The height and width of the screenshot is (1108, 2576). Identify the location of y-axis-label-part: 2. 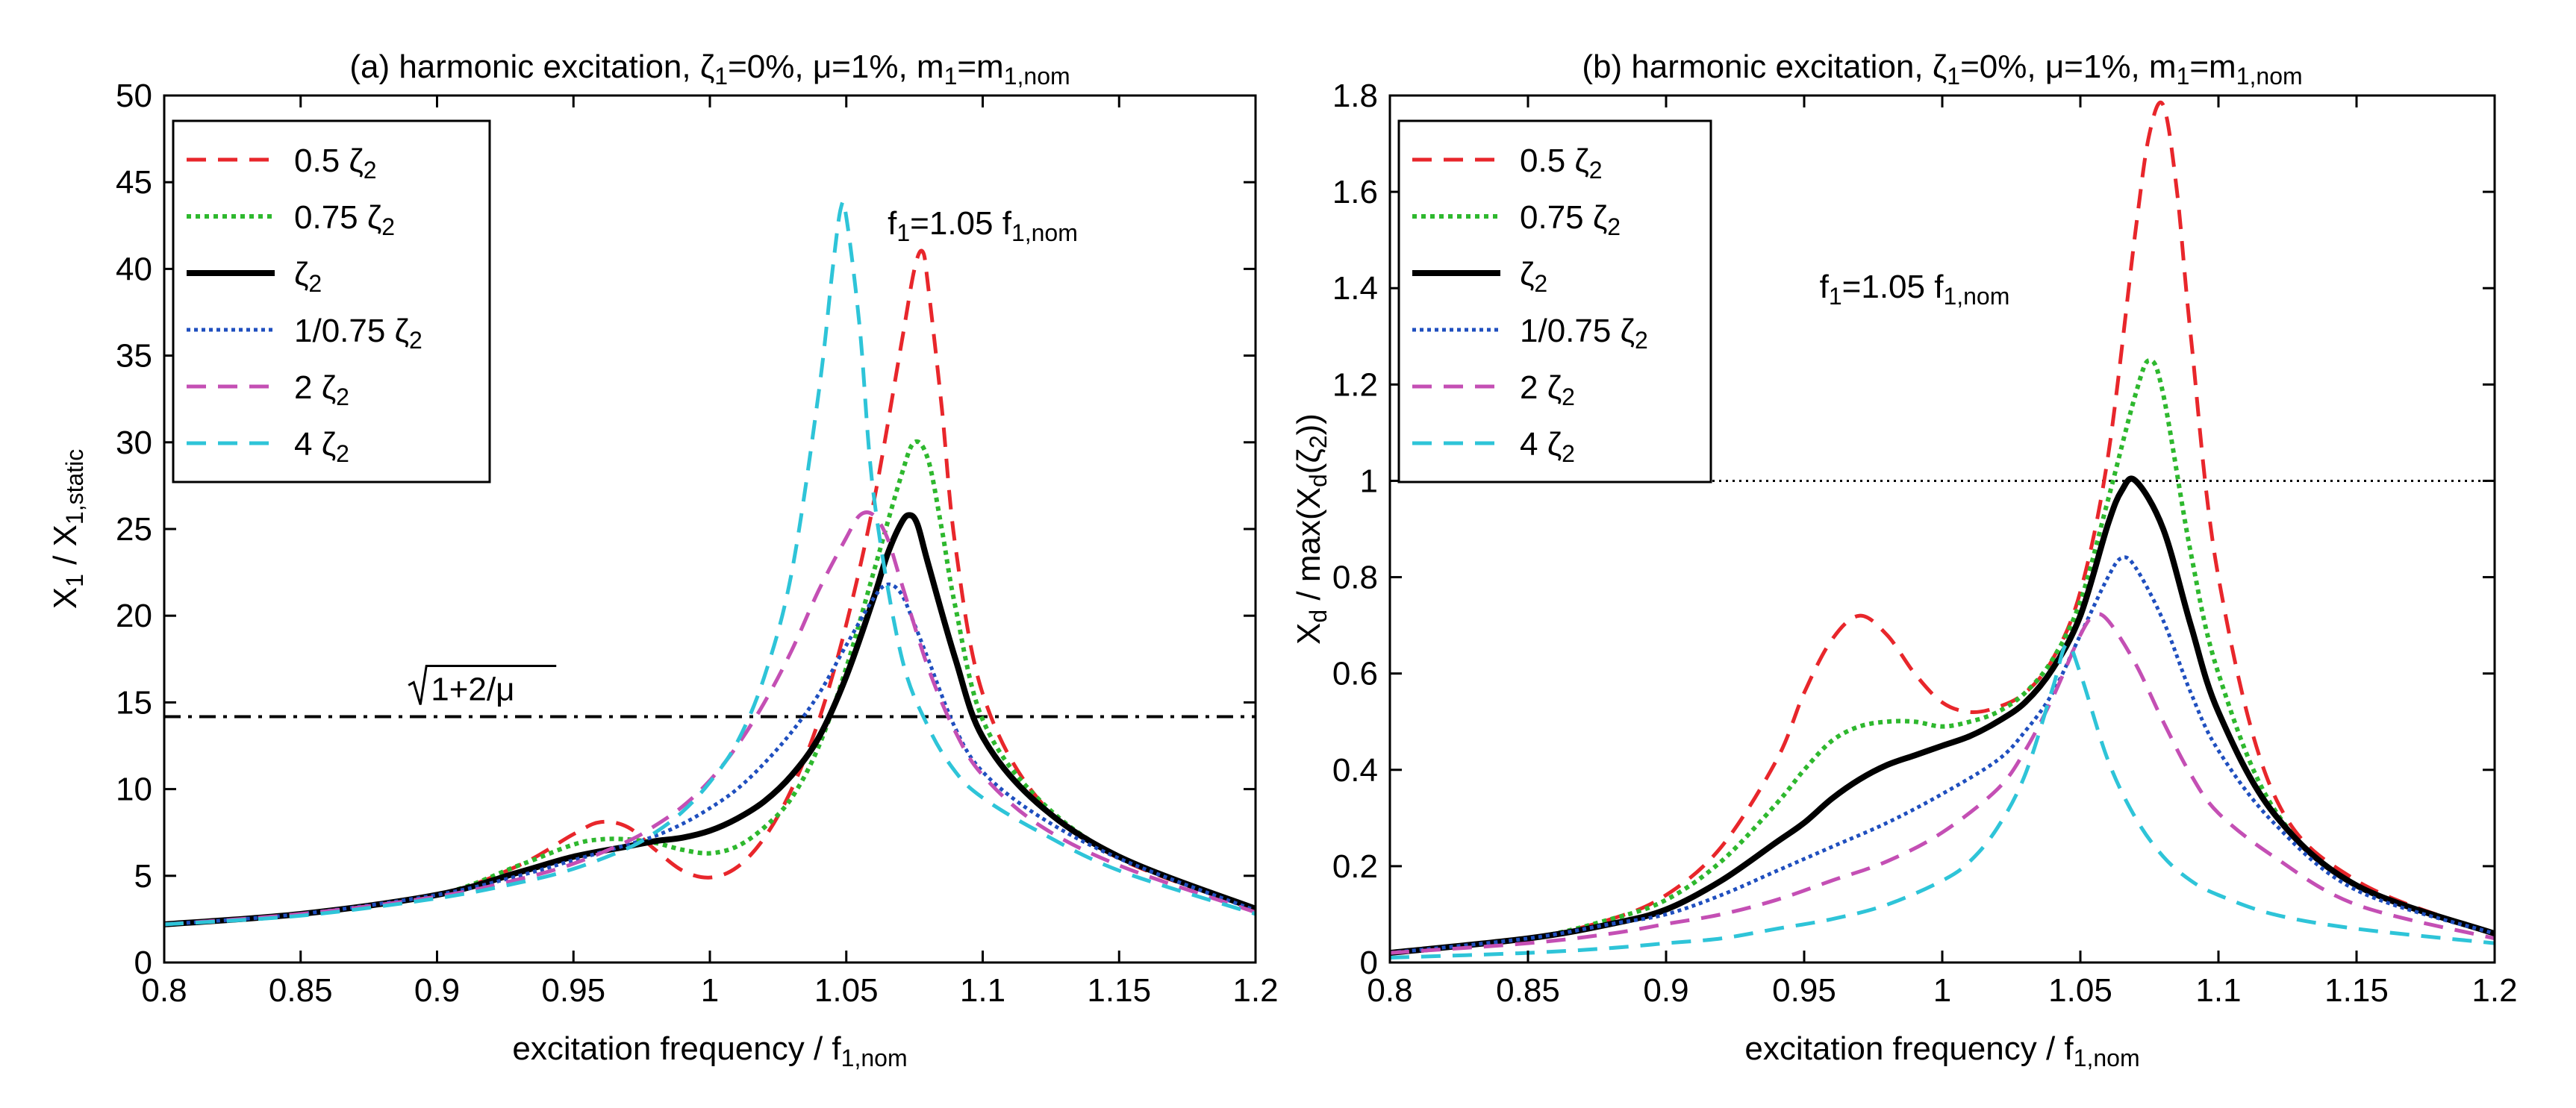
(1318, 441).